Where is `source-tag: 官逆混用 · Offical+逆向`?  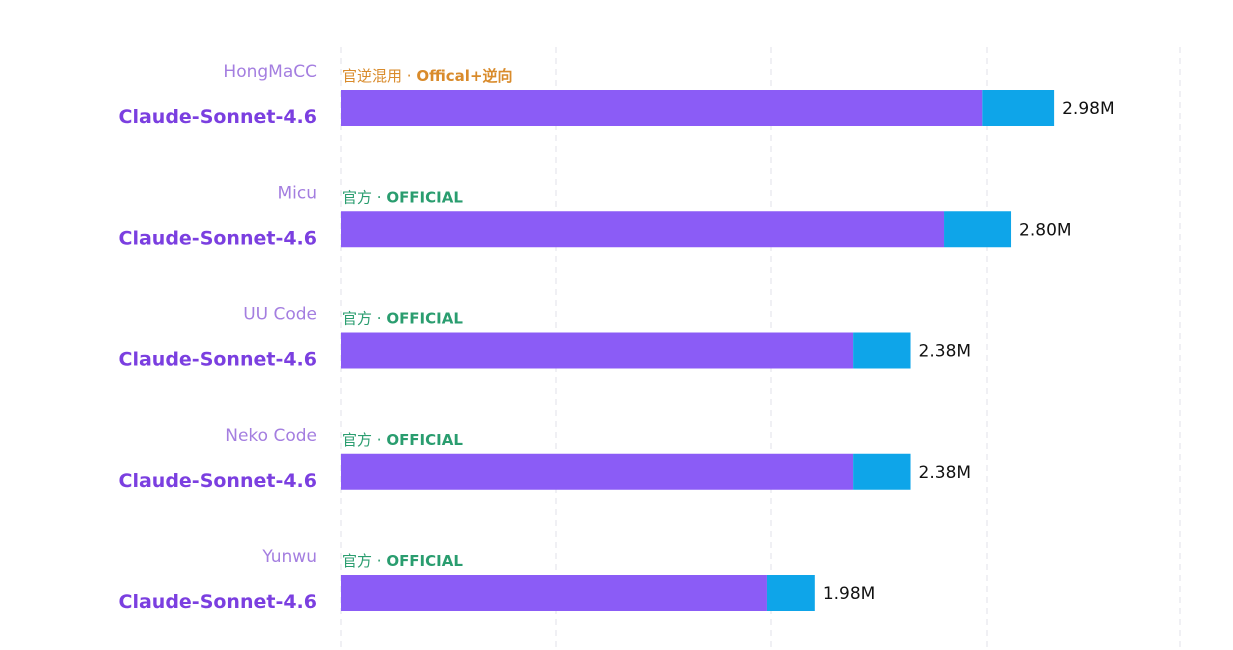 source-tag: 官逆混用 · Offical+逆向 is located at coordinates (427, 76).